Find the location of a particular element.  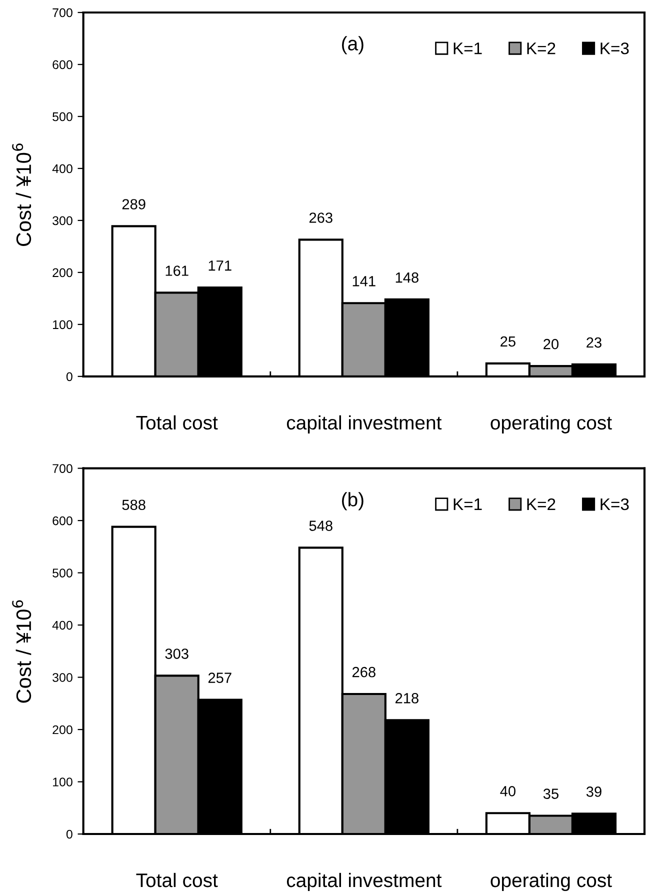

data-label: 20 is located at coordinates (551, 344).